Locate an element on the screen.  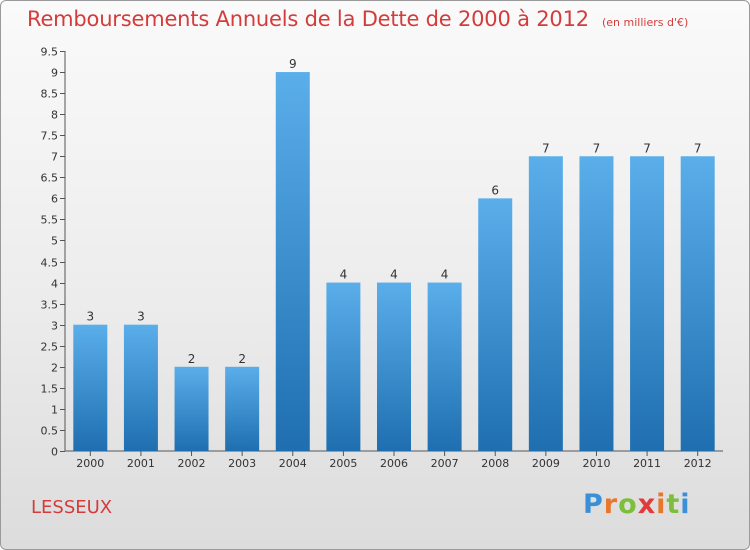
bar-2012 is located at coordinates (697, 303).